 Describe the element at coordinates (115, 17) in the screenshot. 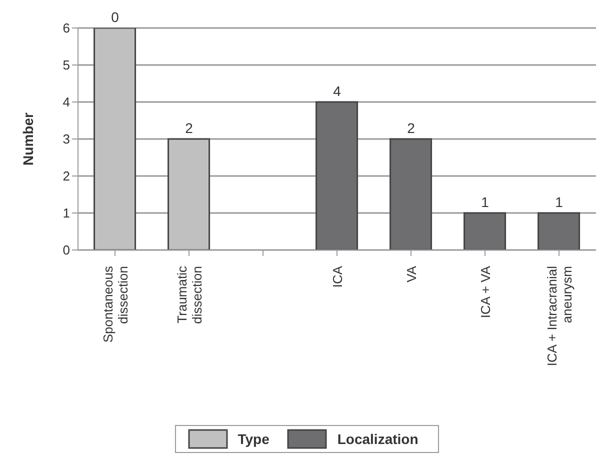

I see `annotation: 0` at that location.